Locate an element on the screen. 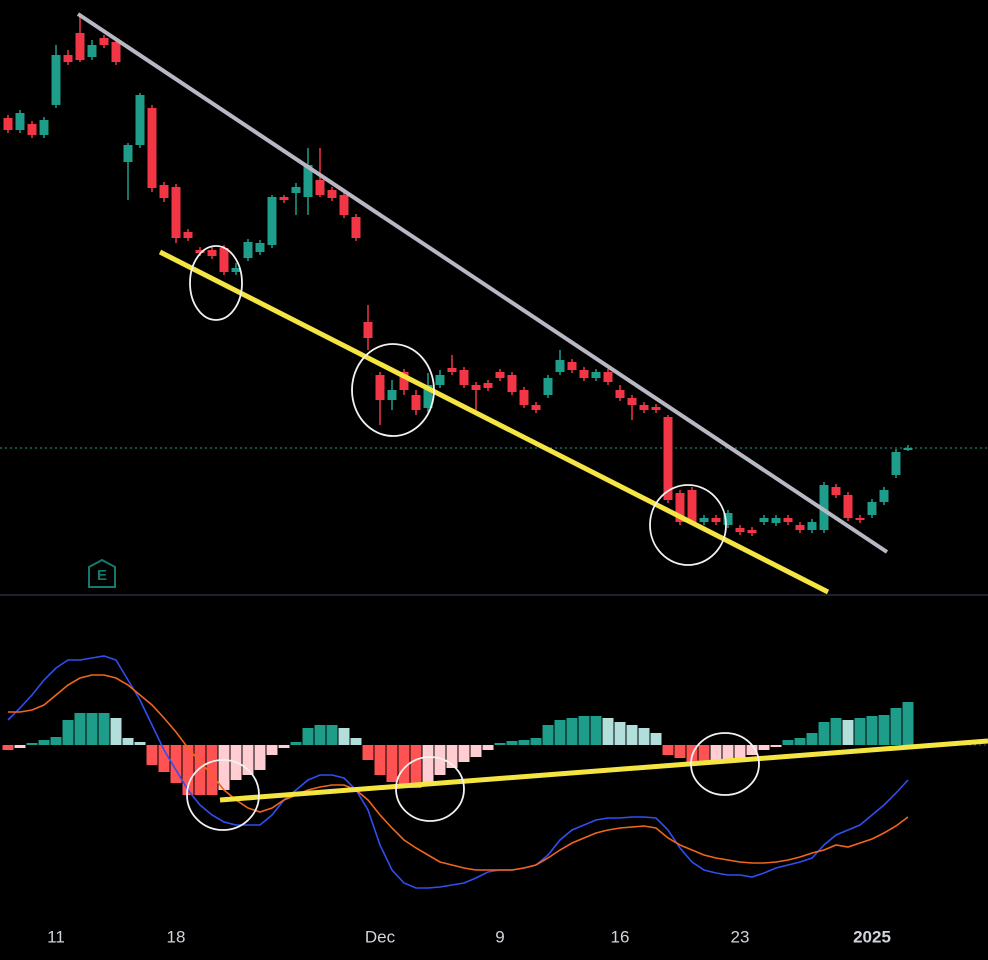 This screenshot has width=988, height=960. x-tick-label: 2025 is located at coordinates (872, 936).